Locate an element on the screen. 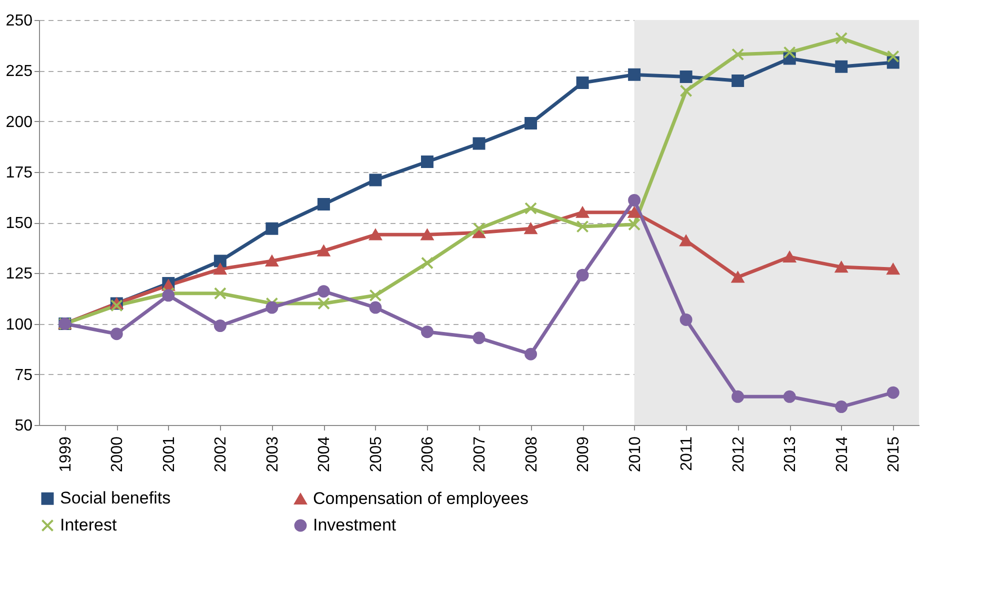  legend-label: Investment is located at coordinates (354, 525).